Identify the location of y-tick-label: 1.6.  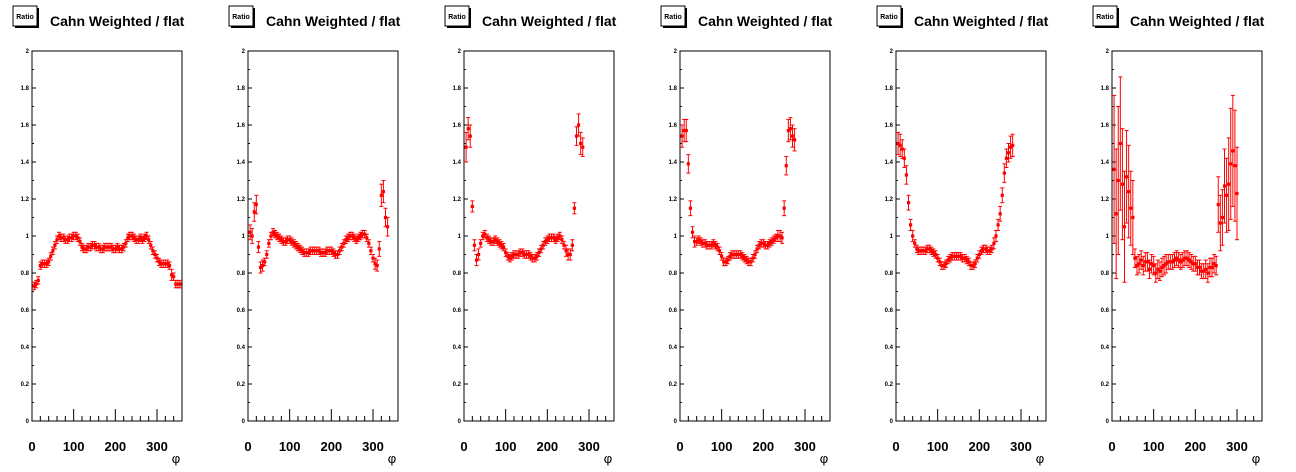
(1105, 126).